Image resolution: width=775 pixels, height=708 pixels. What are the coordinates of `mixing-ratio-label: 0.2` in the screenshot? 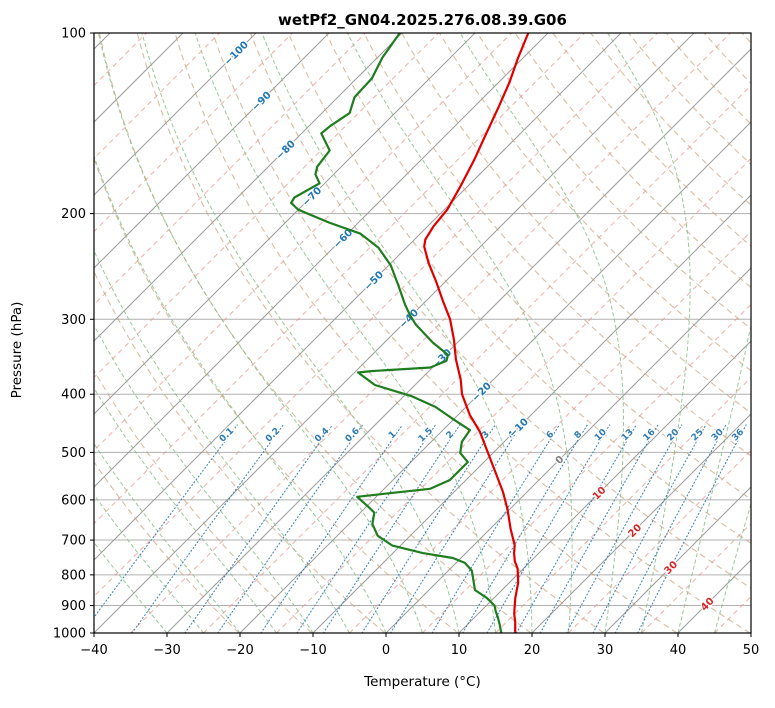 It's located at (273, 435).